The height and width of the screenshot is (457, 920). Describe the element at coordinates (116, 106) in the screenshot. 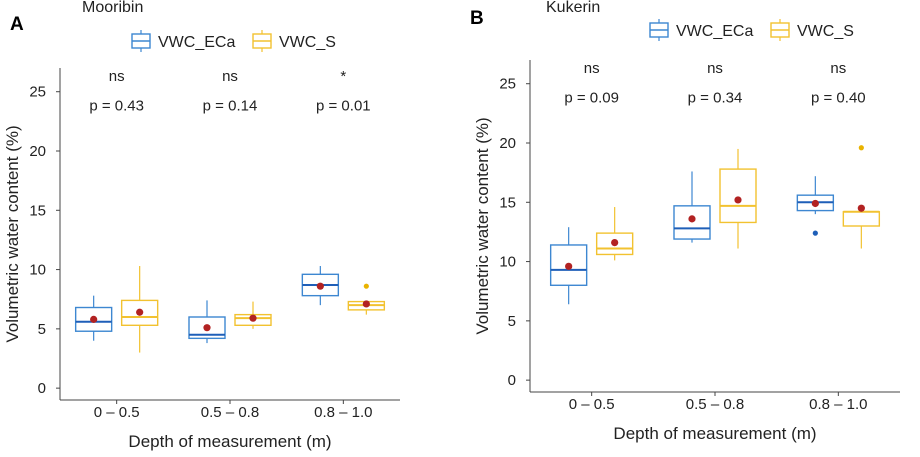

I see `p-value-label: p = 0.43` at that location.